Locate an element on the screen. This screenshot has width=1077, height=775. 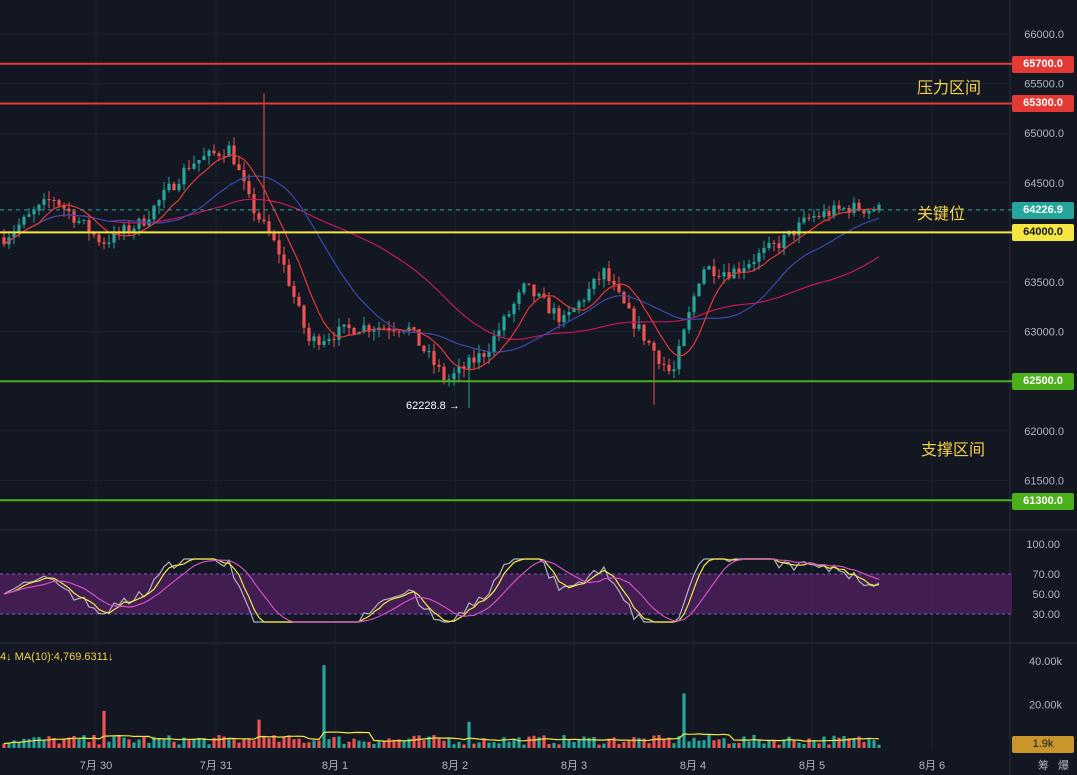
time-axis-label: 8月 1 is located at coordinates (335, 766).